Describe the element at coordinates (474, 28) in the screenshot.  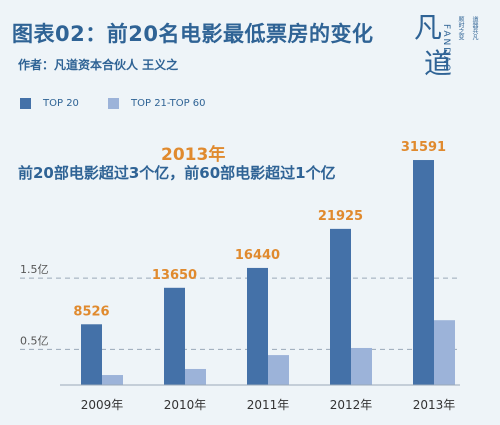
I see `logo-side-text-2: 道器兵凡` at that location.